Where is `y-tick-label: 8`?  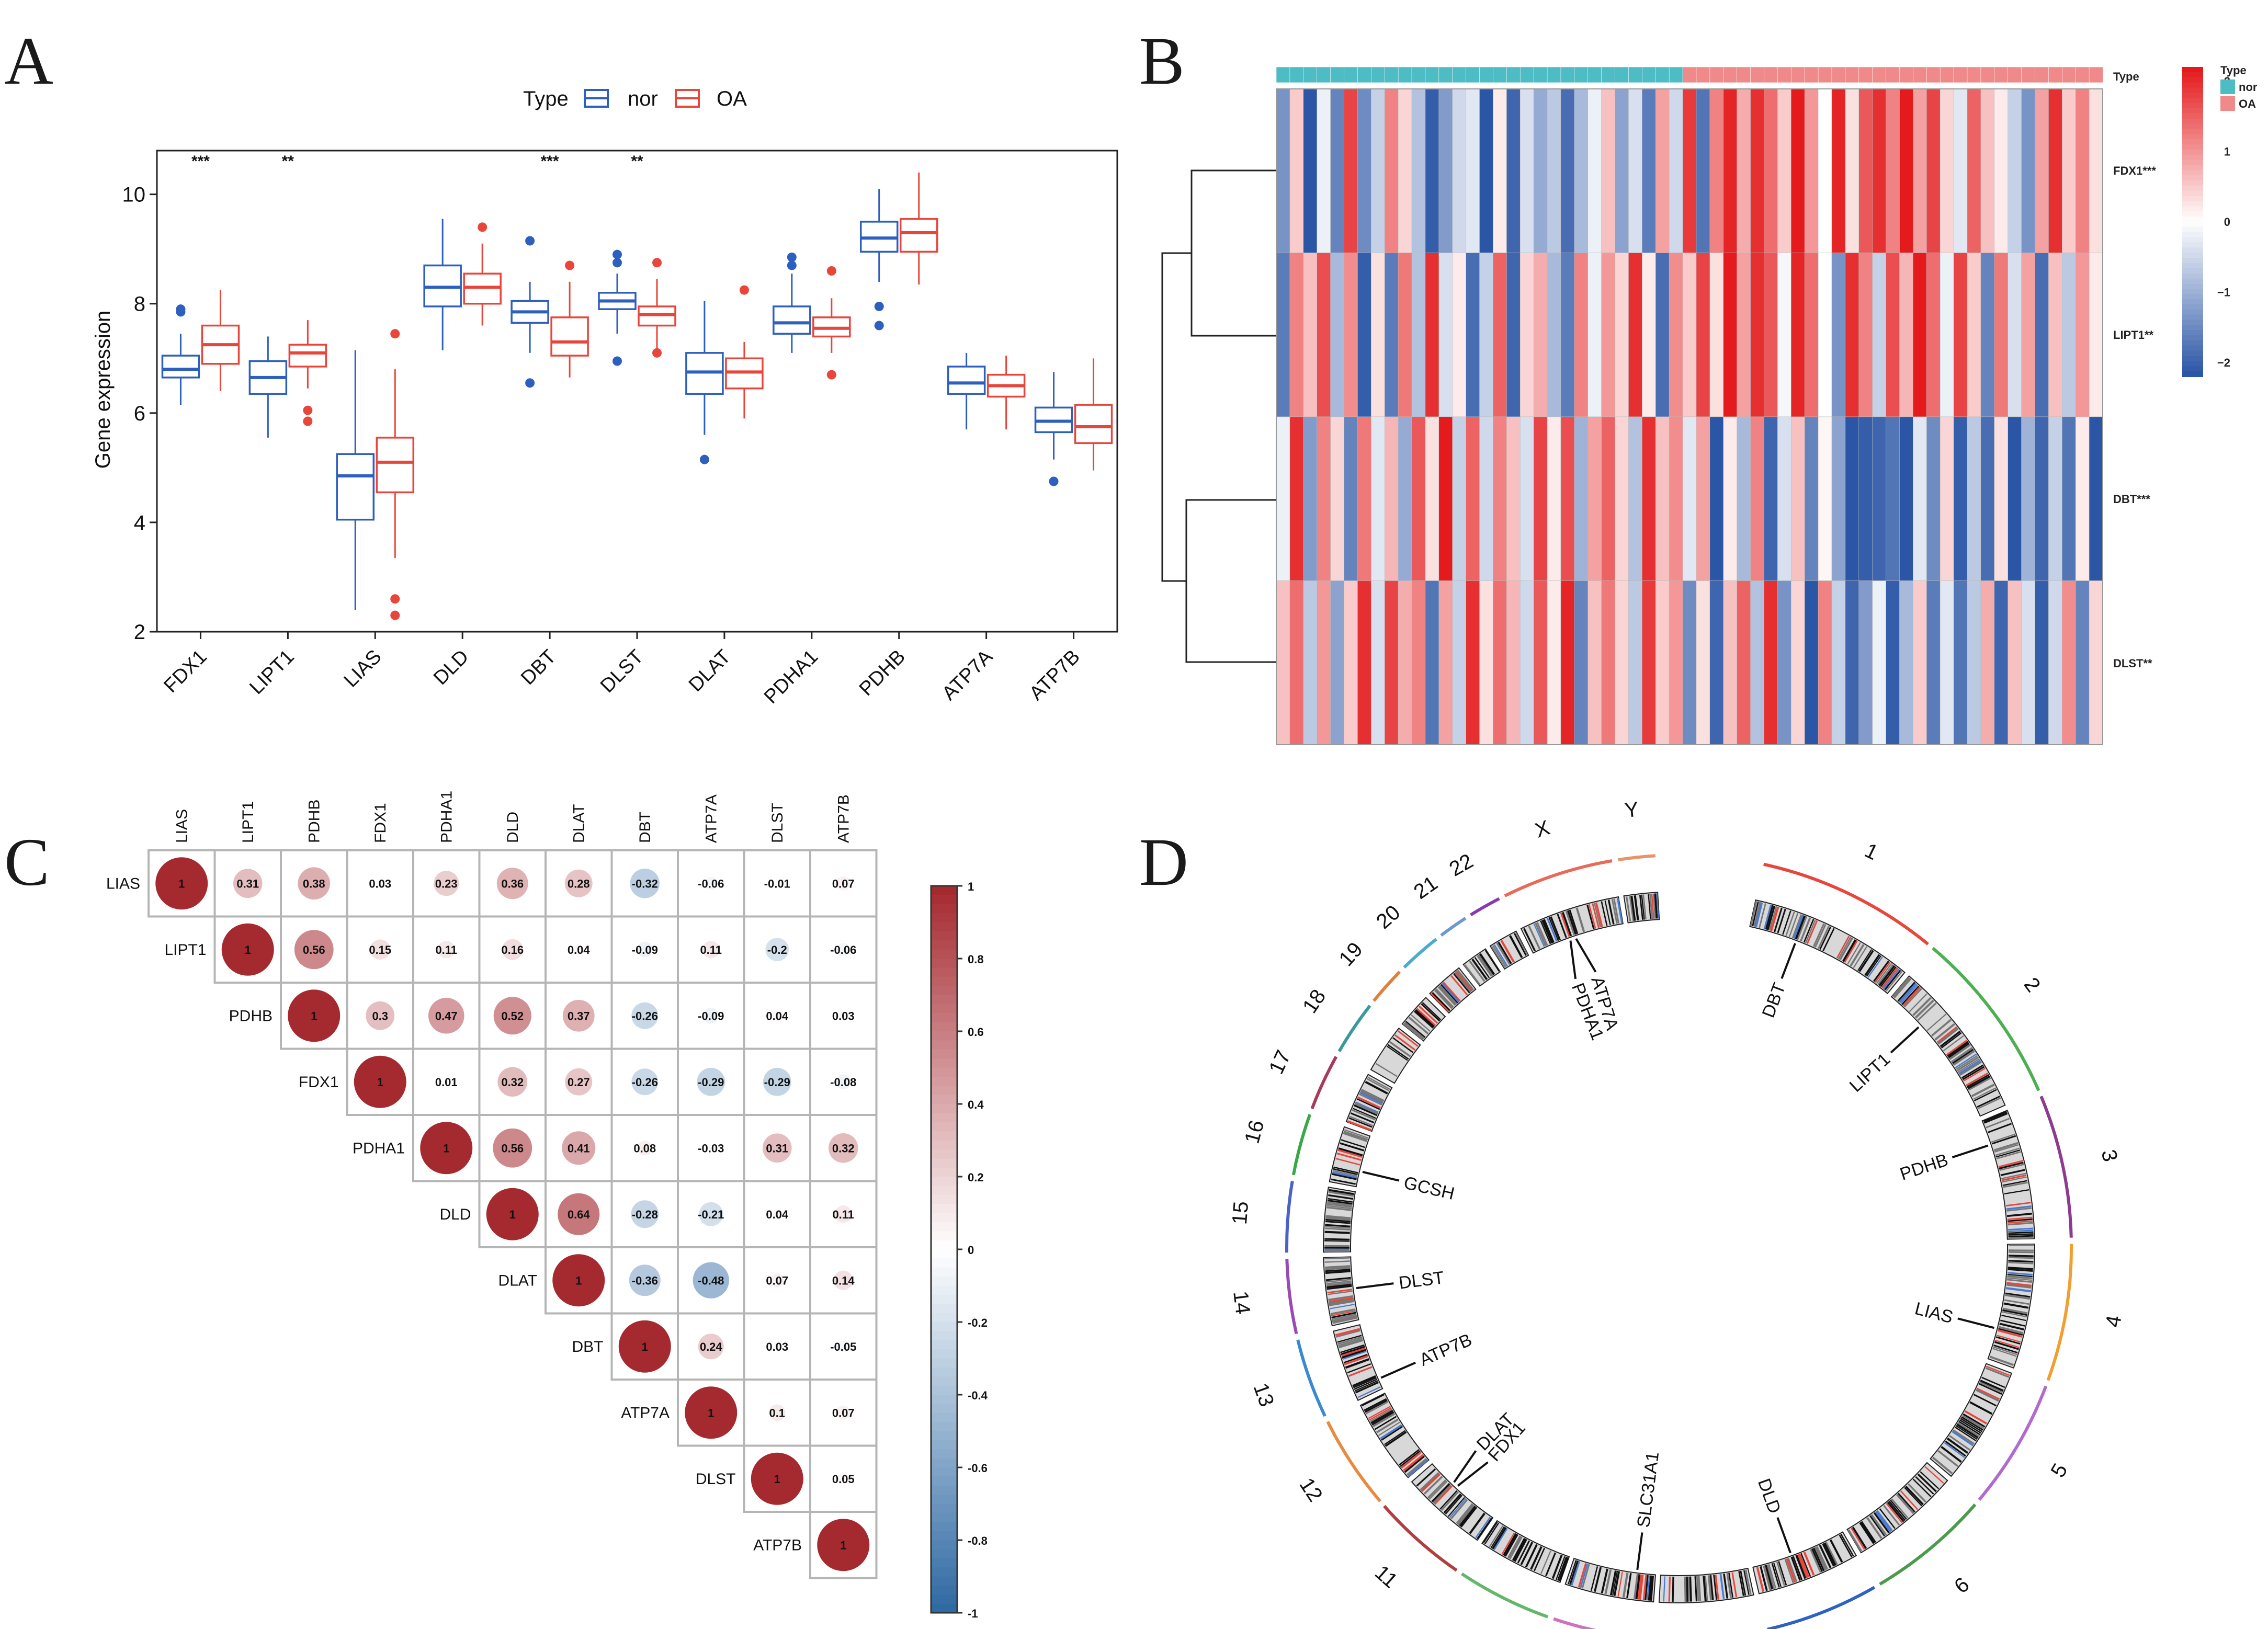 y-tick-label: 8 is located at coordinates (139, 304).